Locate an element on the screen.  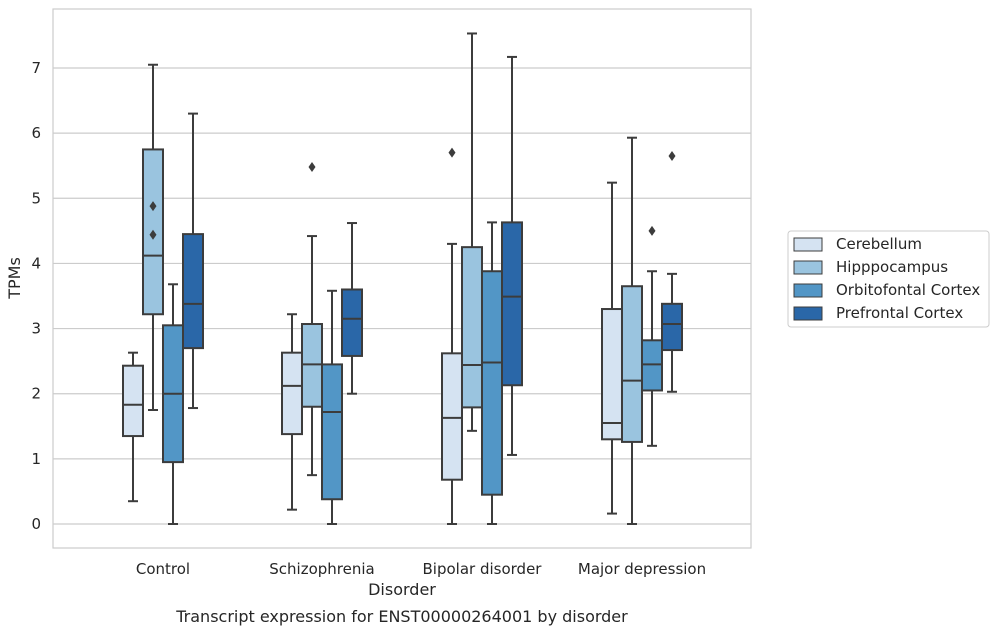
y-axis-ticks: 0 1 2 3 4 5 6 7 is located at coordinates (36, 296).